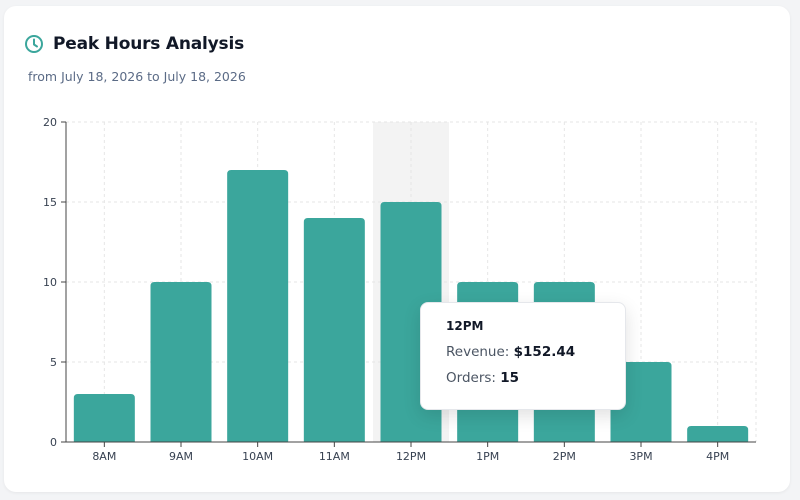 The width and height of the screenshot is (800, 500). What do you see at coordinates (34, 44) in the screenshot?
I see `clock-icon` at bounding box center [34, 44].